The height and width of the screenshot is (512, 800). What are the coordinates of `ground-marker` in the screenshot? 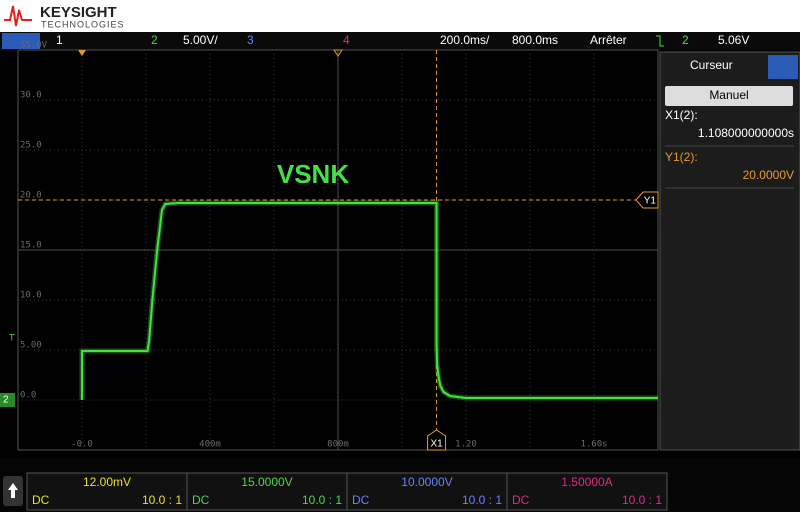 It's located at (7, 400).